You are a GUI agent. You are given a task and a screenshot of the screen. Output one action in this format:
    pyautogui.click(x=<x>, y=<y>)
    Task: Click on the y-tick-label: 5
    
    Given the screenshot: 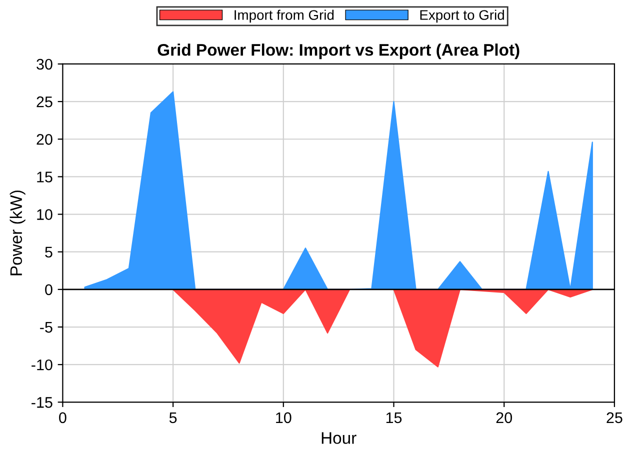 What is the action you would take?
    pyautogui.click(x=48, y=252)
    